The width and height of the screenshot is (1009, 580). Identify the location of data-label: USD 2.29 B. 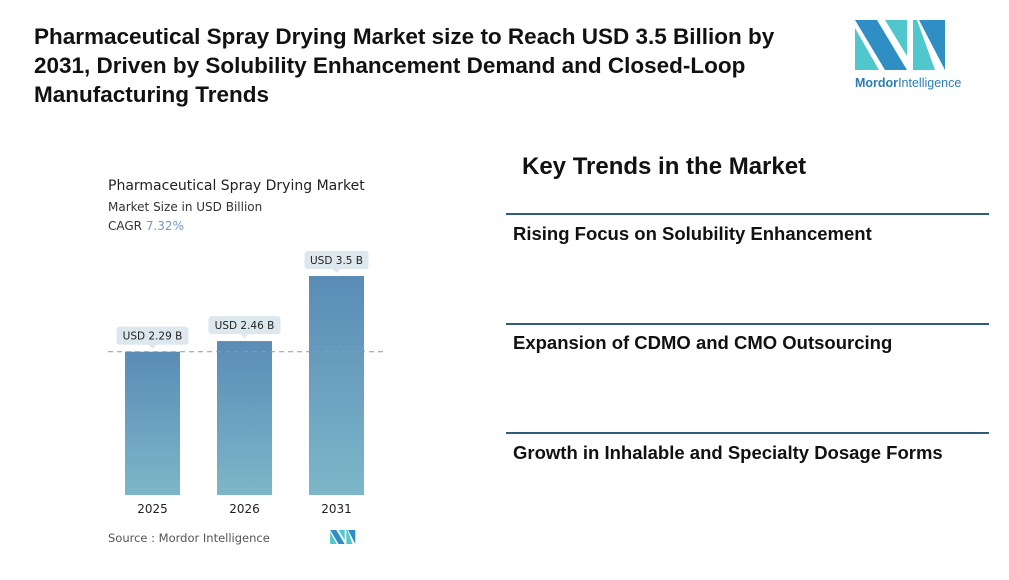
(153, 337).